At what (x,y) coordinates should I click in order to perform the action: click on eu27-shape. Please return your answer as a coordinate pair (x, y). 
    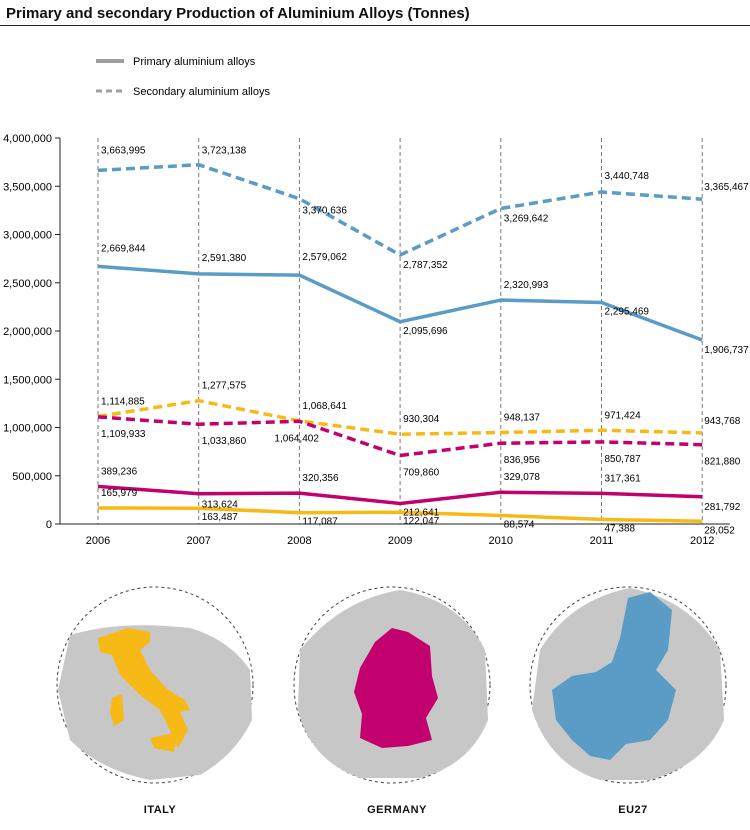
    Looking at the image, I should click on (614, 676).